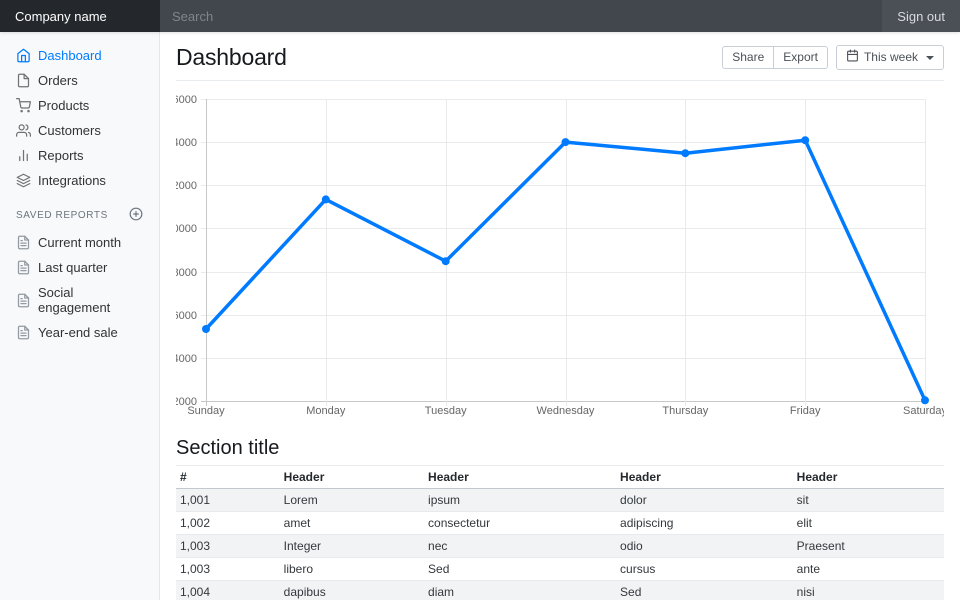 The image size is (960, 600). Describe the element at coordinates (520, 546) in the screenshot. I see `table-cell: nec` at that location.